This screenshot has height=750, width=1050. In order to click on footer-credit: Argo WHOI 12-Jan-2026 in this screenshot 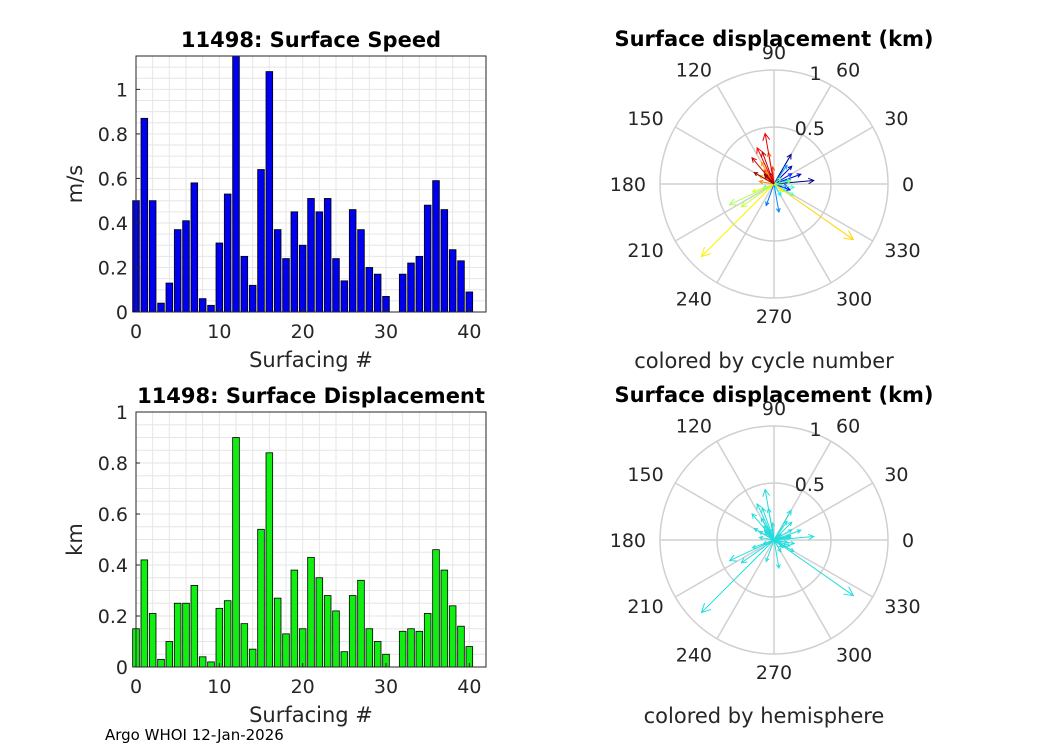, I will do `click(194, 735)`.